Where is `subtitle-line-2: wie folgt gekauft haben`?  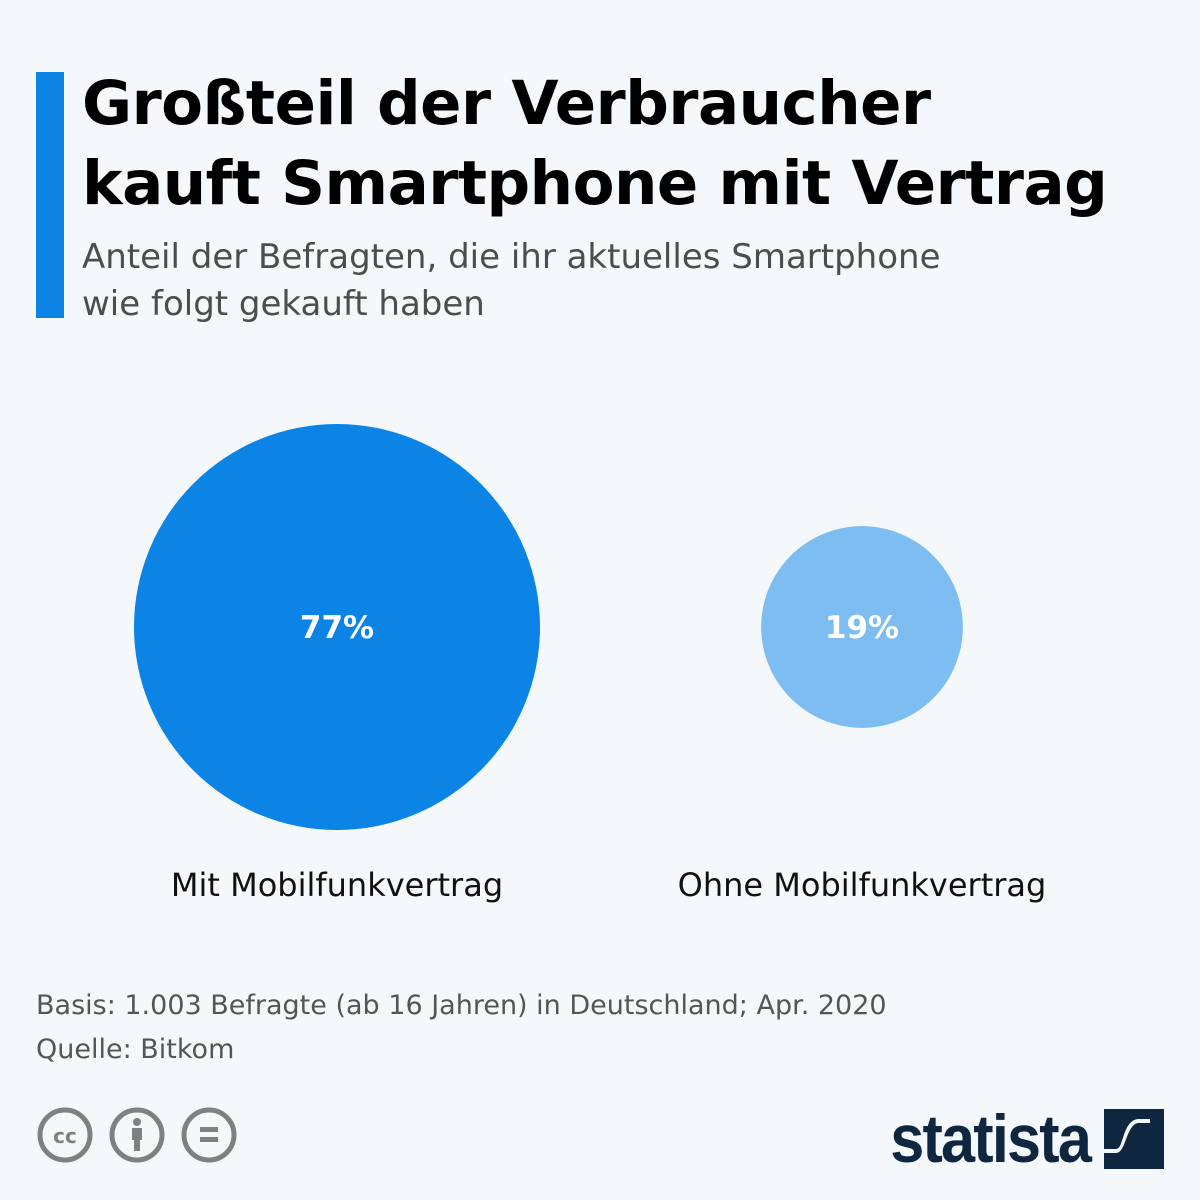 subtitle-line-2: wie folgt gekauft haben is located at coordinates (283, 304).